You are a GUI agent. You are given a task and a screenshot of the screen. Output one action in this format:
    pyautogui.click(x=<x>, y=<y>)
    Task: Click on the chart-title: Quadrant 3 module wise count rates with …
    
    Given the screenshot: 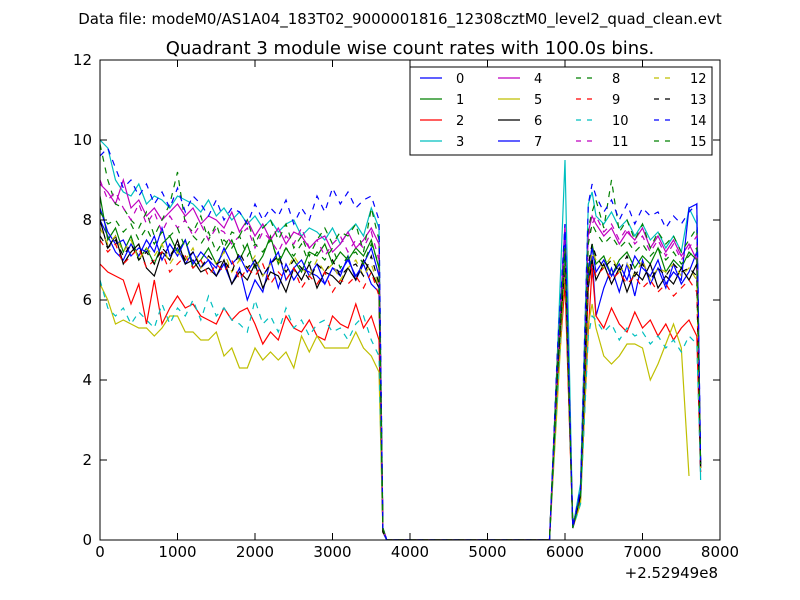 What is the action you would take?
    pyautogui.click(x=410, y=48)
    